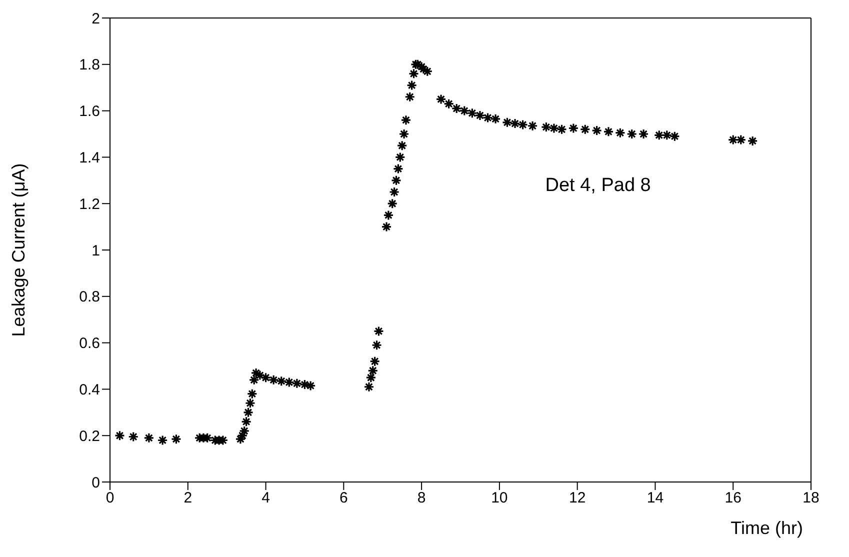 This screenshot has width=849, height=557. Describe the element at coordinates (89, 65) in the screenshot. I see `y-tick-label: 1.8` at that location.